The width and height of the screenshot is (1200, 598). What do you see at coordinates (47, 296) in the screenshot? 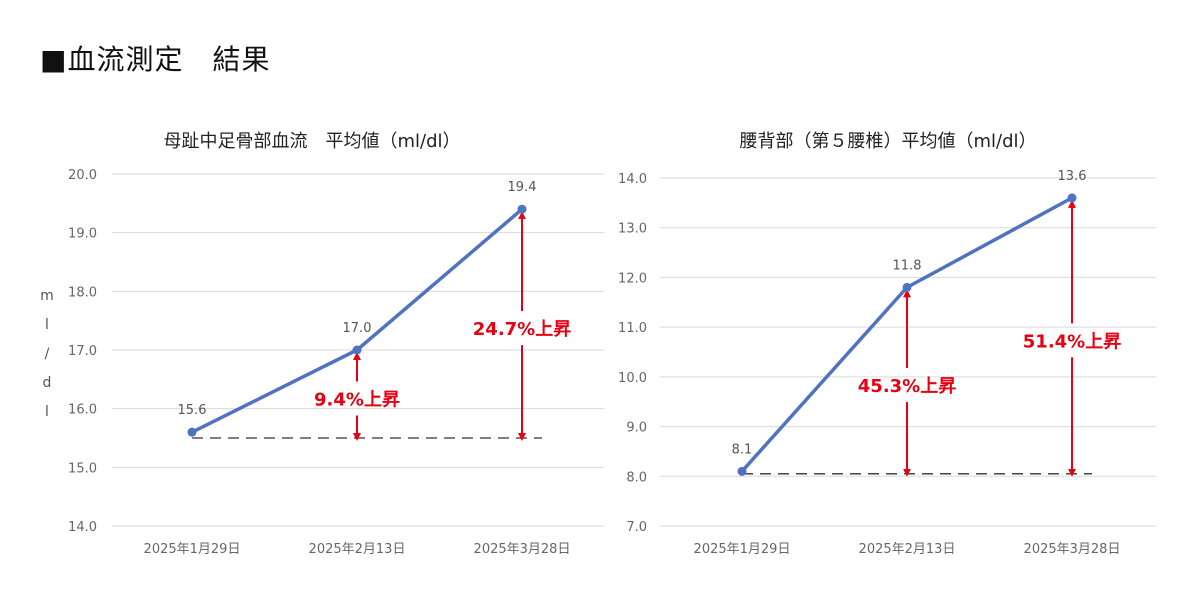
I see `left-ylabel-char: m` at bounding box center [47, 296].